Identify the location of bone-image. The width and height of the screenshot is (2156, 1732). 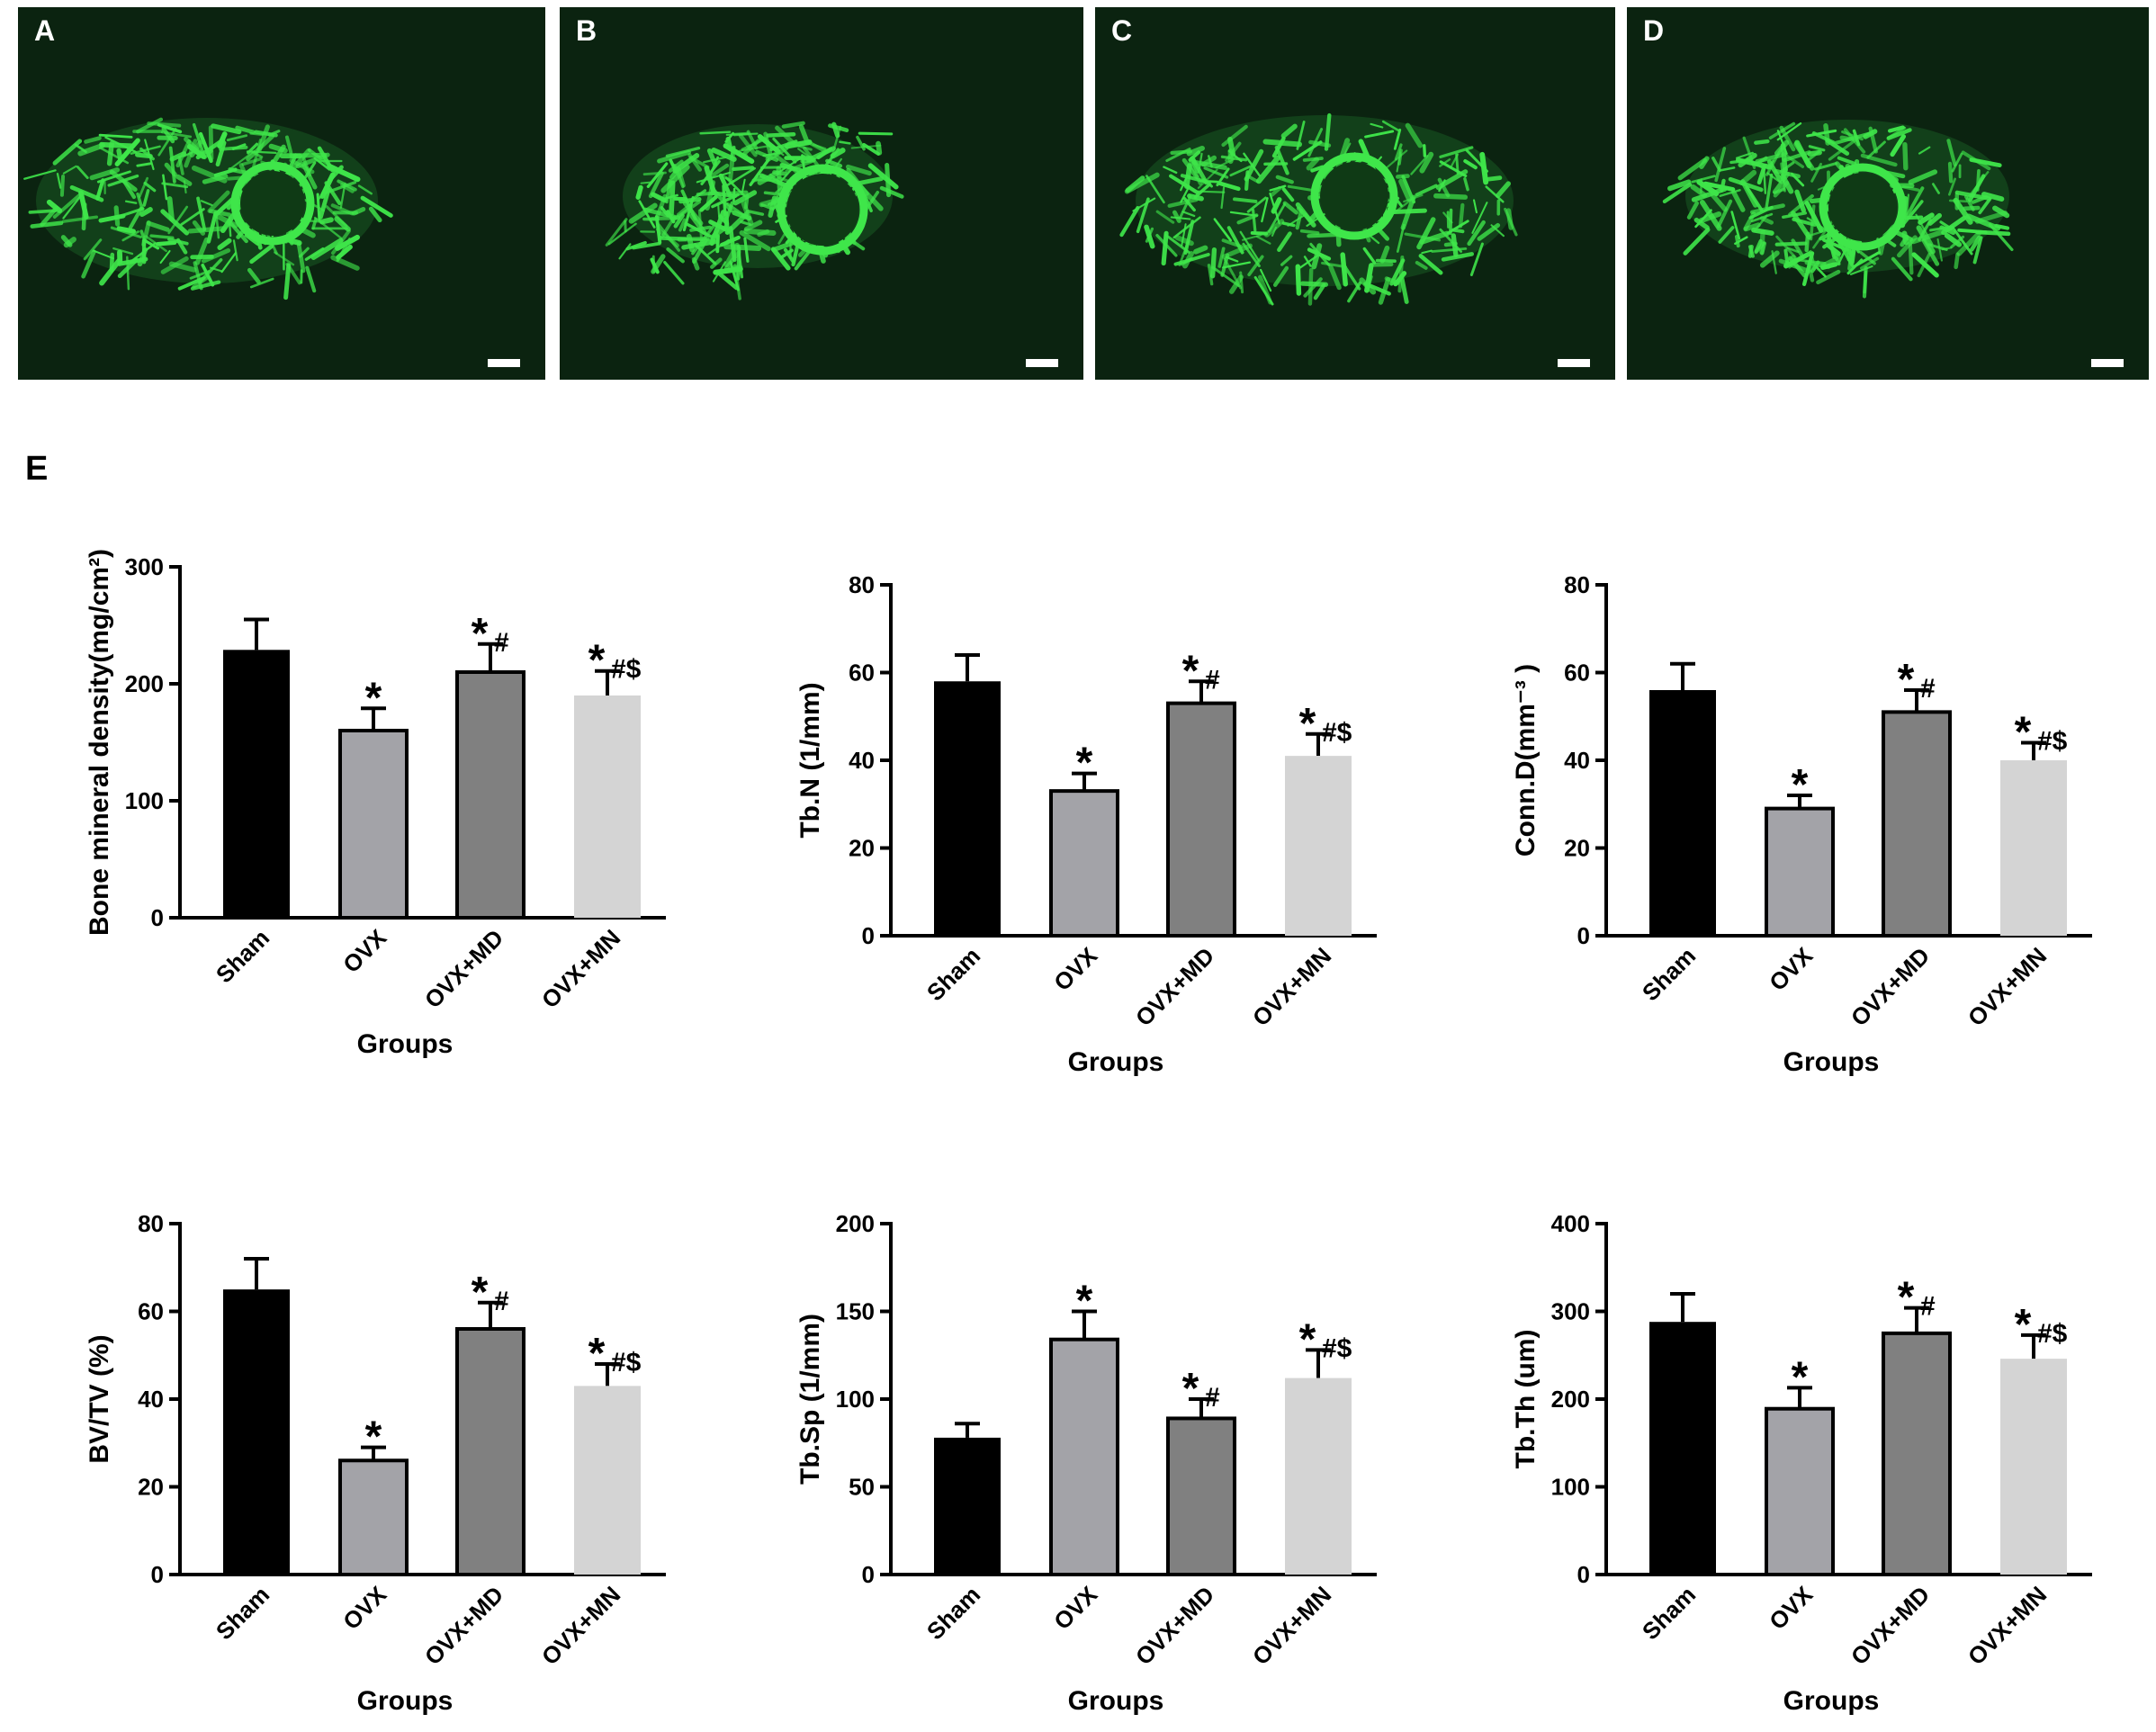
(1888, 193).